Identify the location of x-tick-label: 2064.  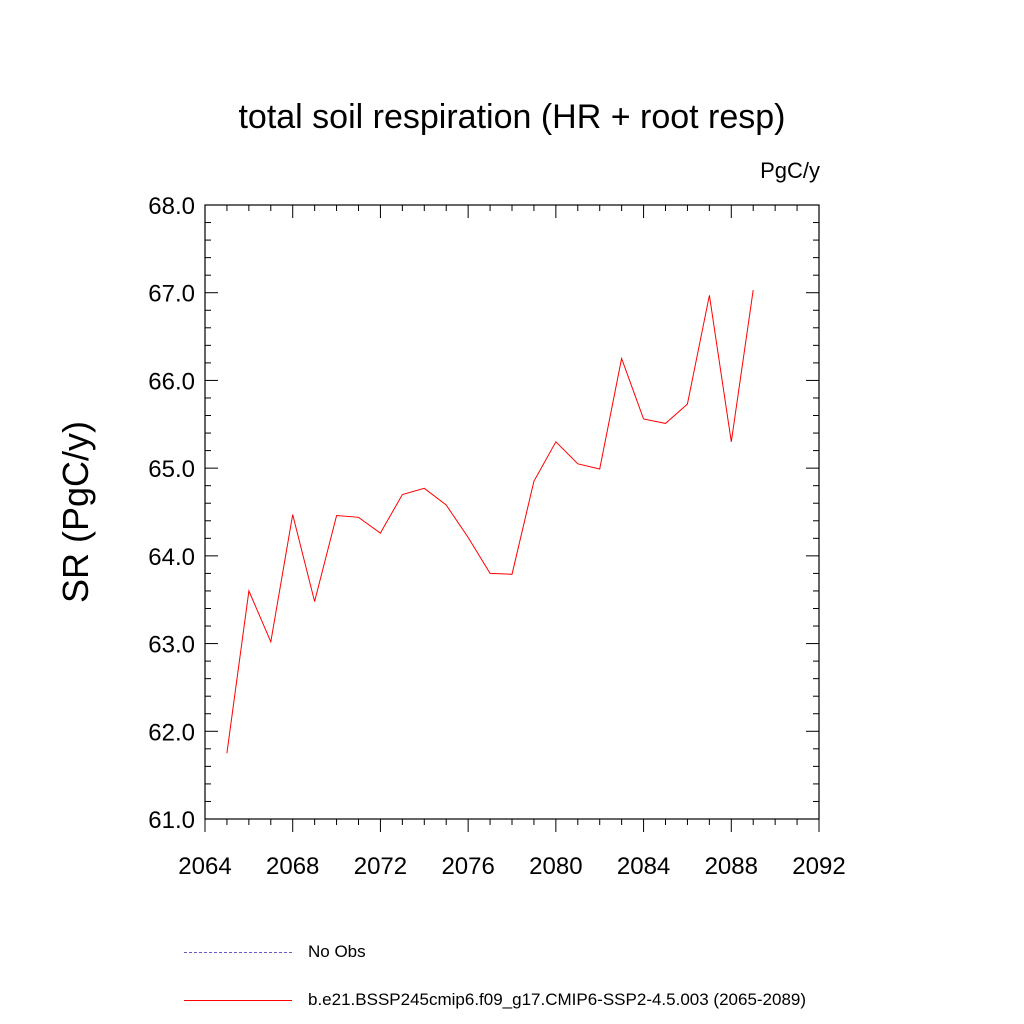
(204, 866).